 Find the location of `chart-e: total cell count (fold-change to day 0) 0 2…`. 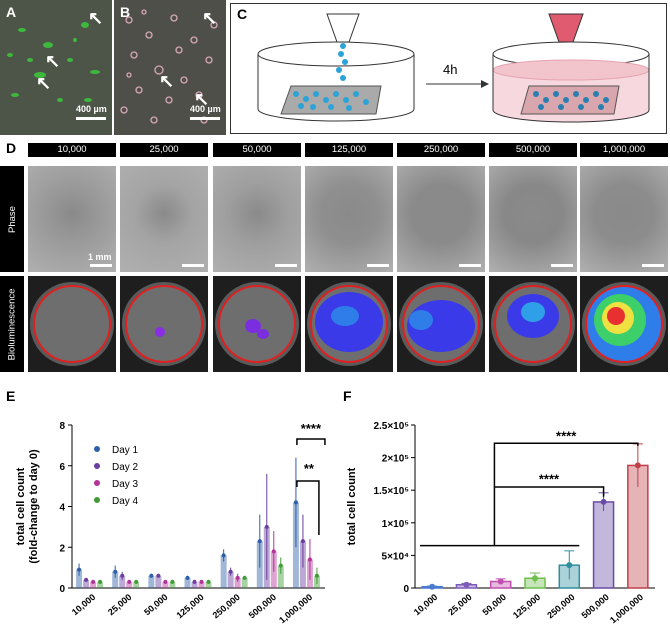

chart-e: total cell count (fold-change to day 0) 0 2… is located at coordinates (170, 523).